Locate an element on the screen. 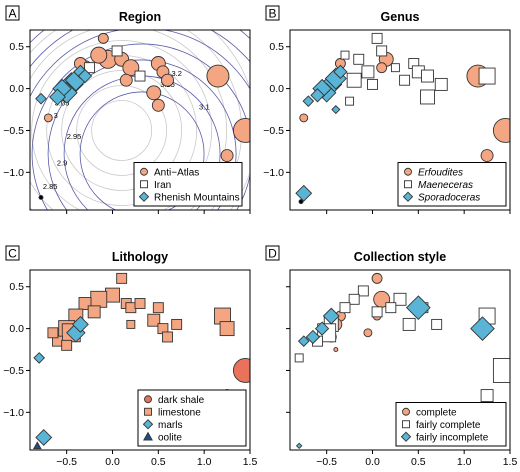  panel-letter: B is located at coordinates (272, 13).